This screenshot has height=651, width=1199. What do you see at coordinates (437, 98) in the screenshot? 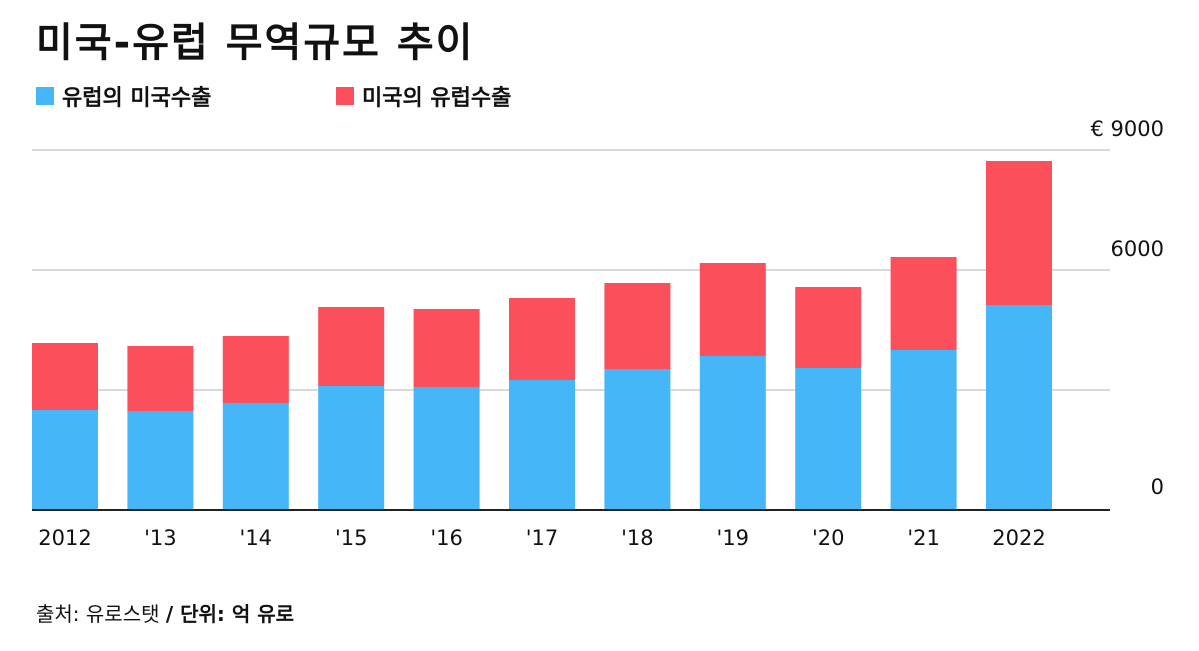
I see `legend-label: 미국의 유럽수출` at bounding box center [437, 98].